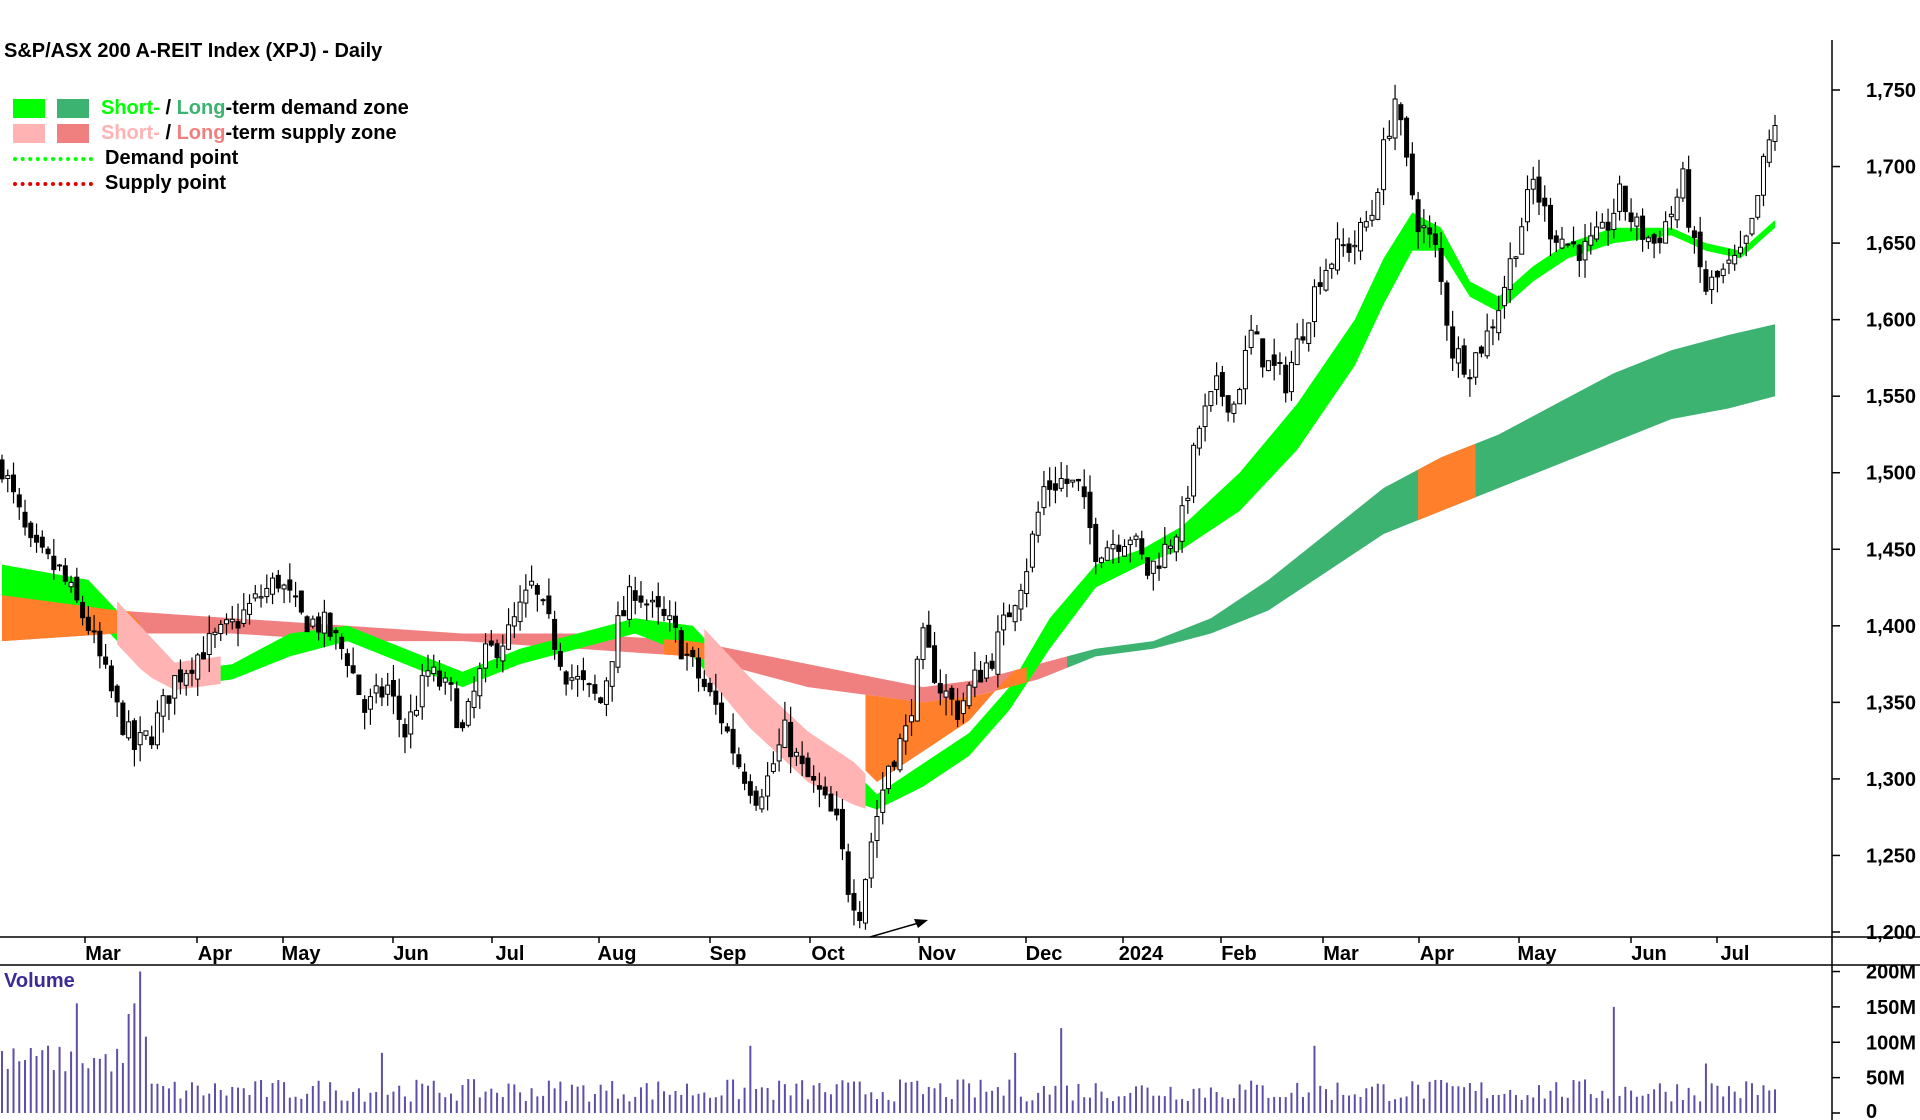  Describe the element at coordinates (1891, 397) in the screenshot. I see `y-tick-label: 1,550` at that location.